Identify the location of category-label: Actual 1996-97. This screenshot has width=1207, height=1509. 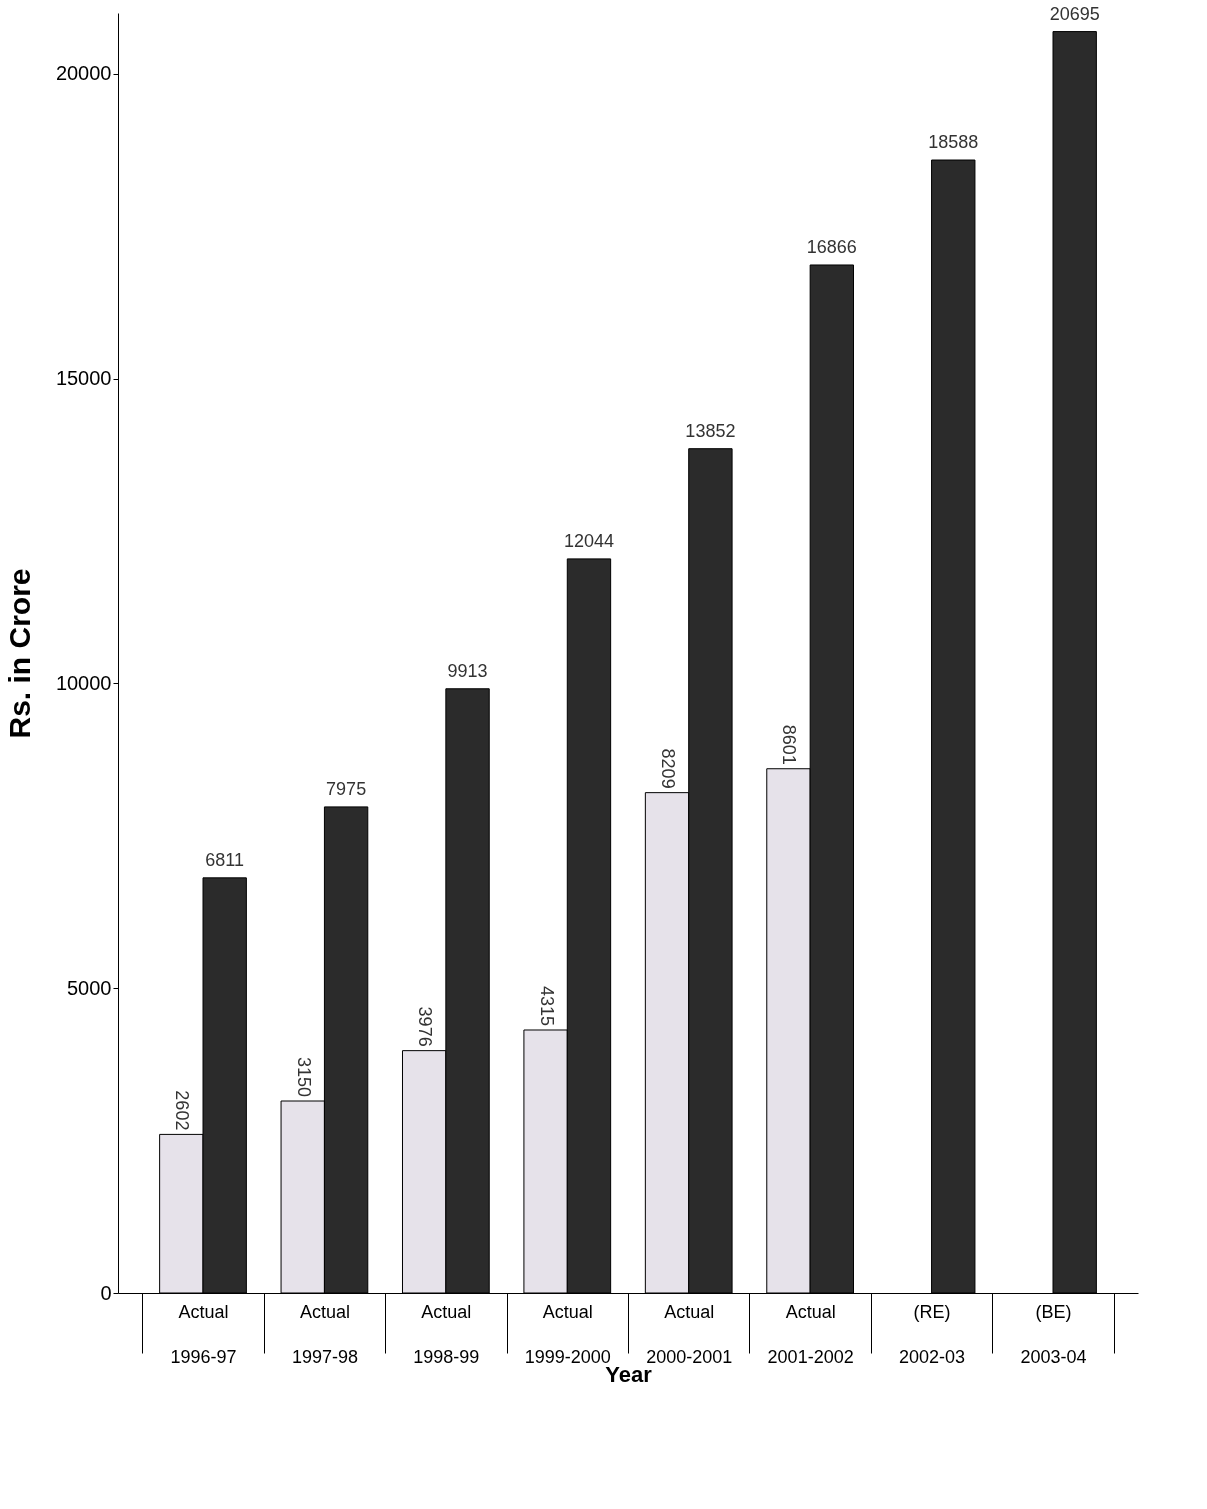
(203, 1334).